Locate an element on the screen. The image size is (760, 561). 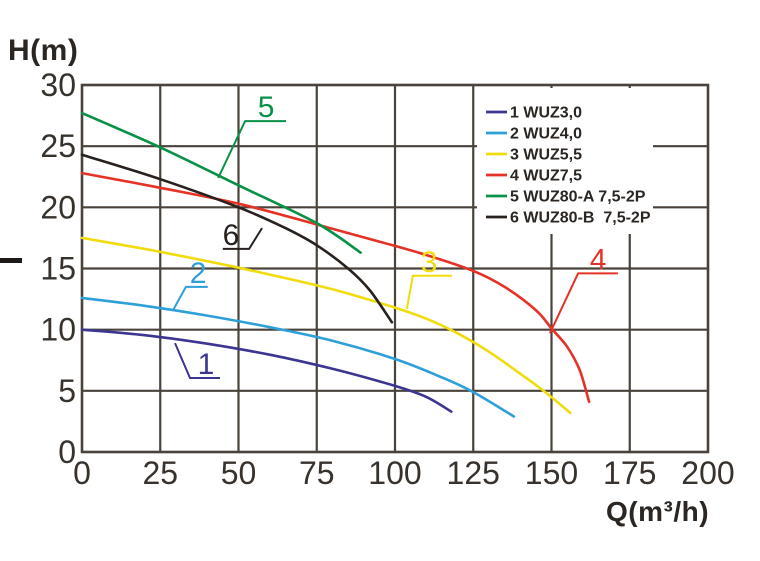
annotation-label-1: 1 is located at coordinates (206, 364).